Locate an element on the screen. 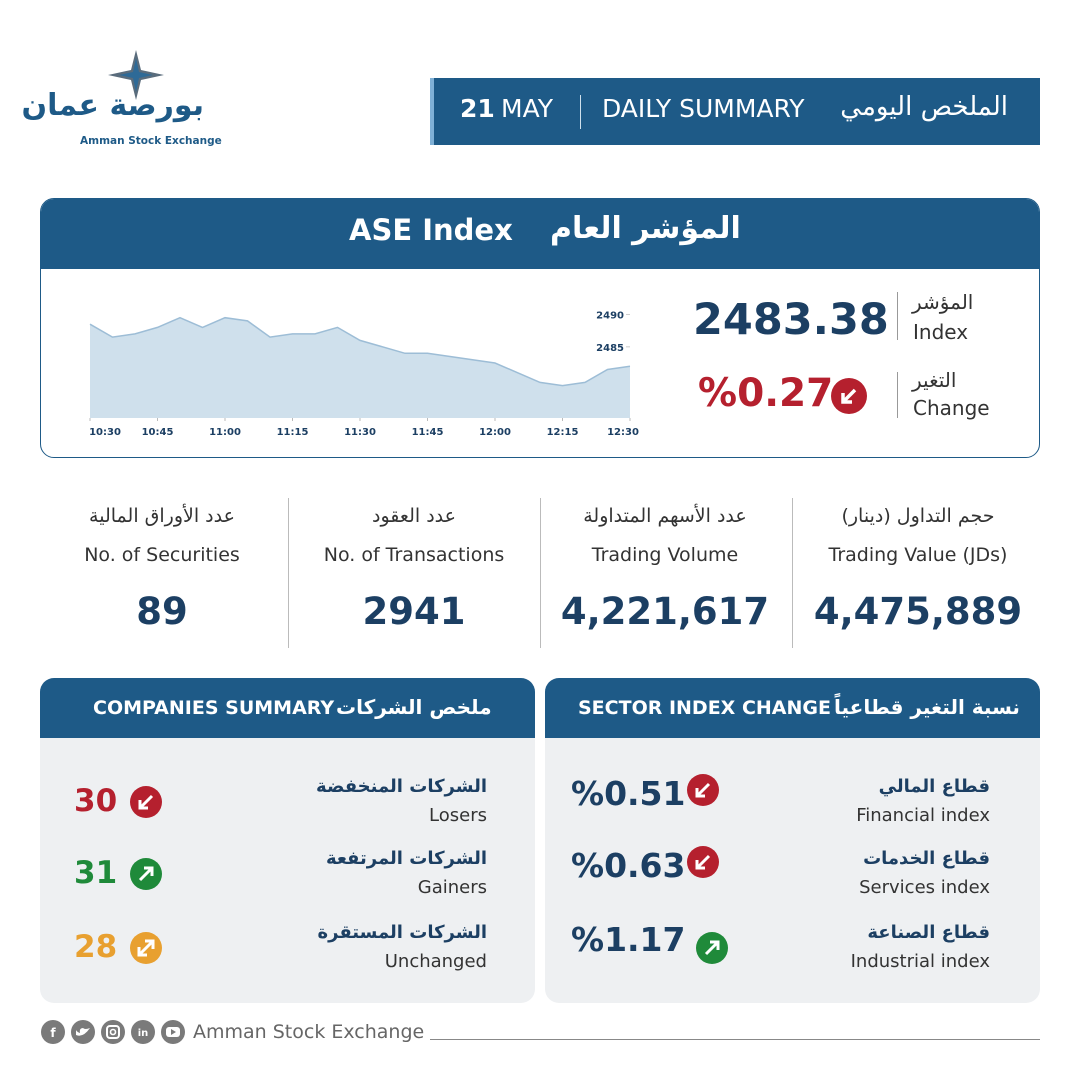 The width and height of the screenshot is (1080, 1080). stat-label: Trading Value (JDs) is located at coordinates (918, 555).